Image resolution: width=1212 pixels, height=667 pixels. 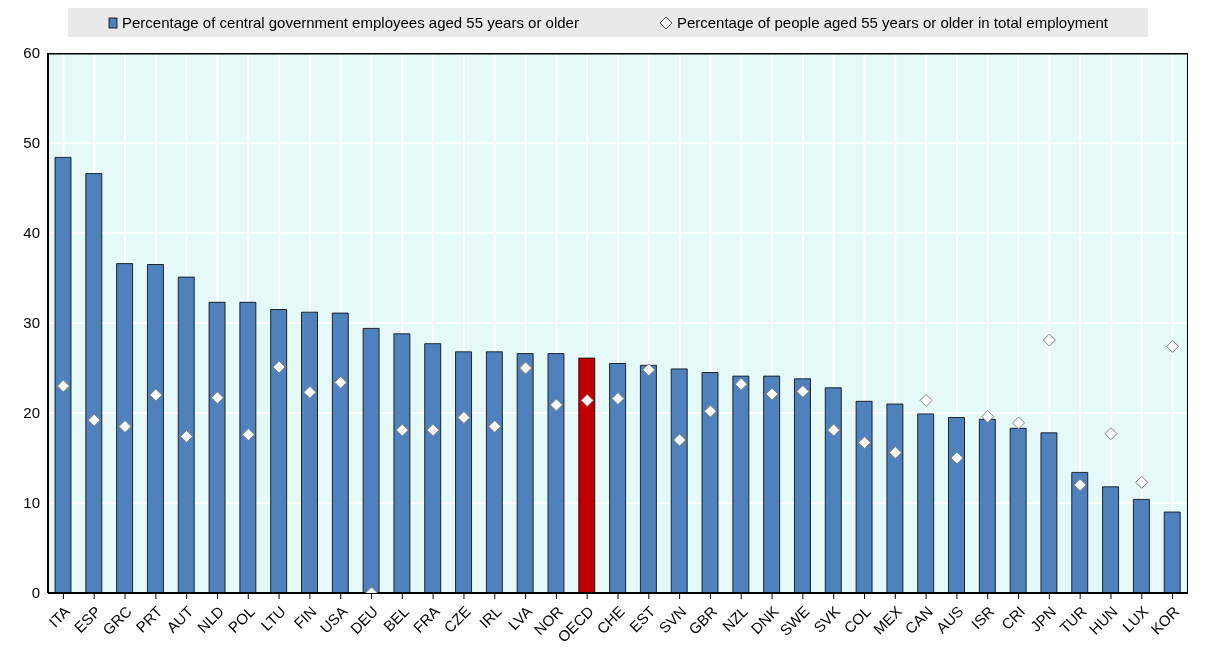 What do you see at coordinates (31, 233) in the screenshot?
I see `y-tick-label: 40` at bounding box center [31, 233].